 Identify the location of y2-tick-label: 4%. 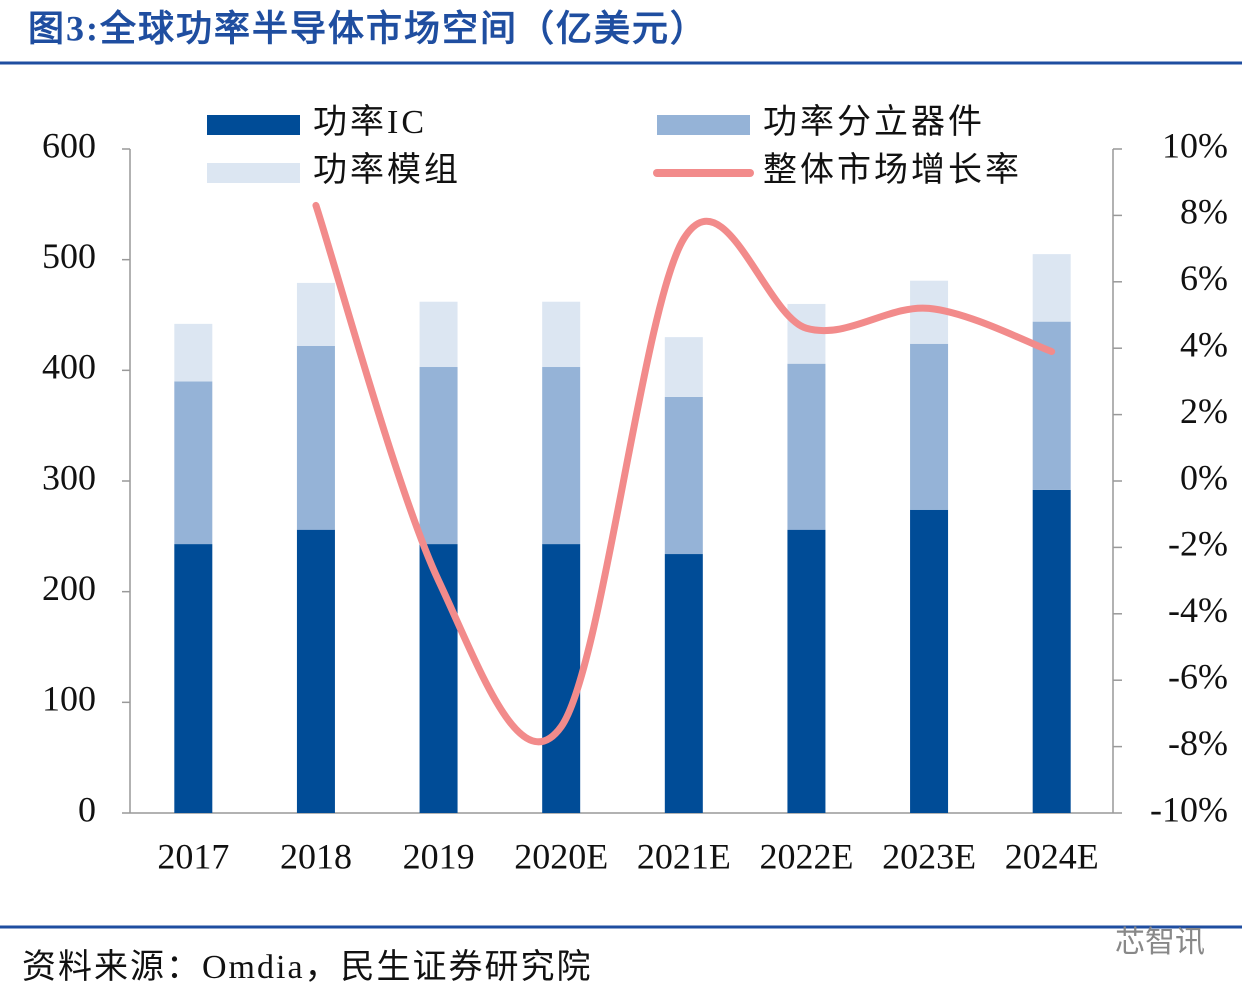
(1204, 344).